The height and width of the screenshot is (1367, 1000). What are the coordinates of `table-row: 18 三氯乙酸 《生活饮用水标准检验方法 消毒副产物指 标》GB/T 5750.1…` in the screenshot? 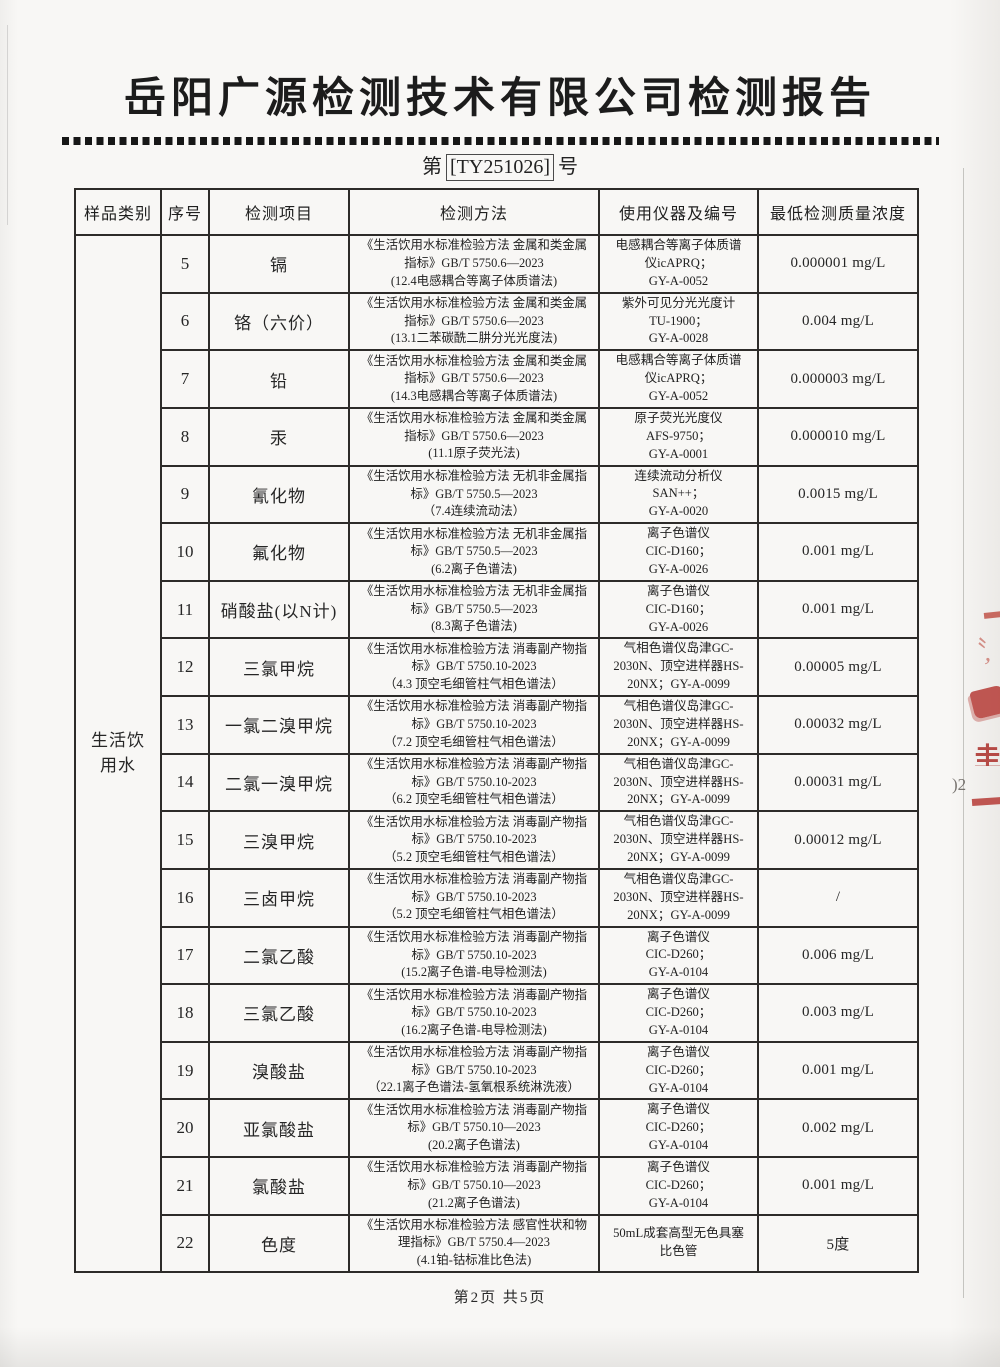 It's located at (497, 1013).